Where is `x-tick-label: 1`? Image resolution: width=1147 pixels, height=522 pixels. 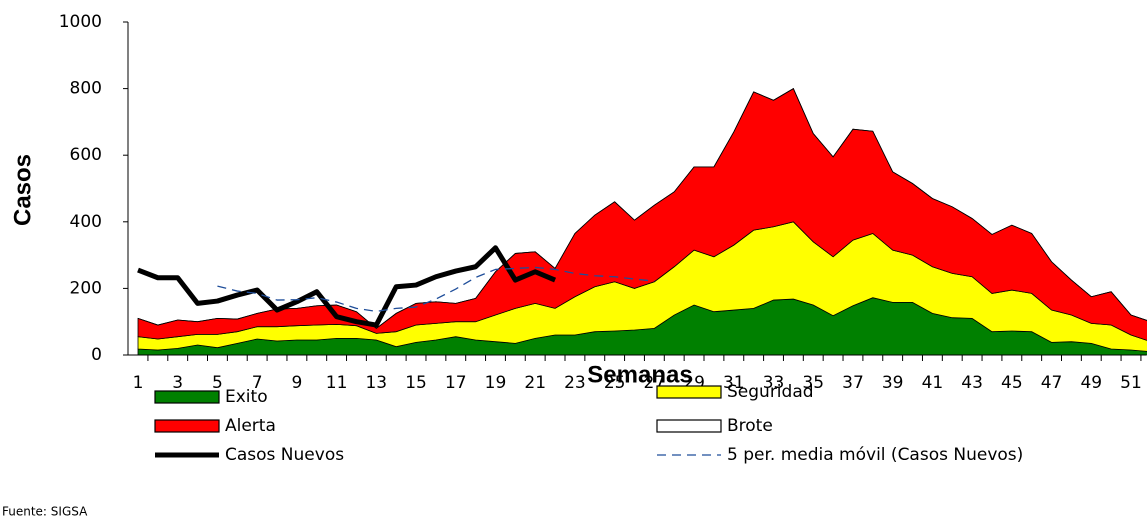 x-tick-label: 1 is located at coordinates (138, 383).